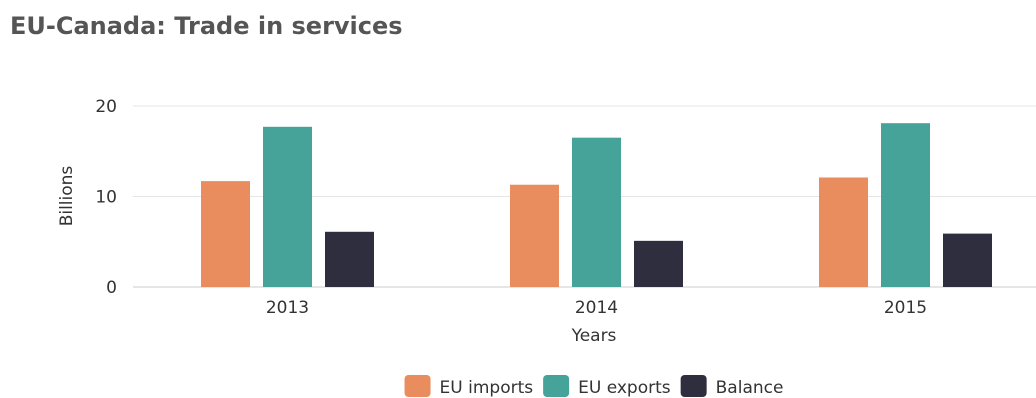 The width and height of the screenshot is (1036, 398). I want to click on bar-eu-exports-2013, so click(287, 206).